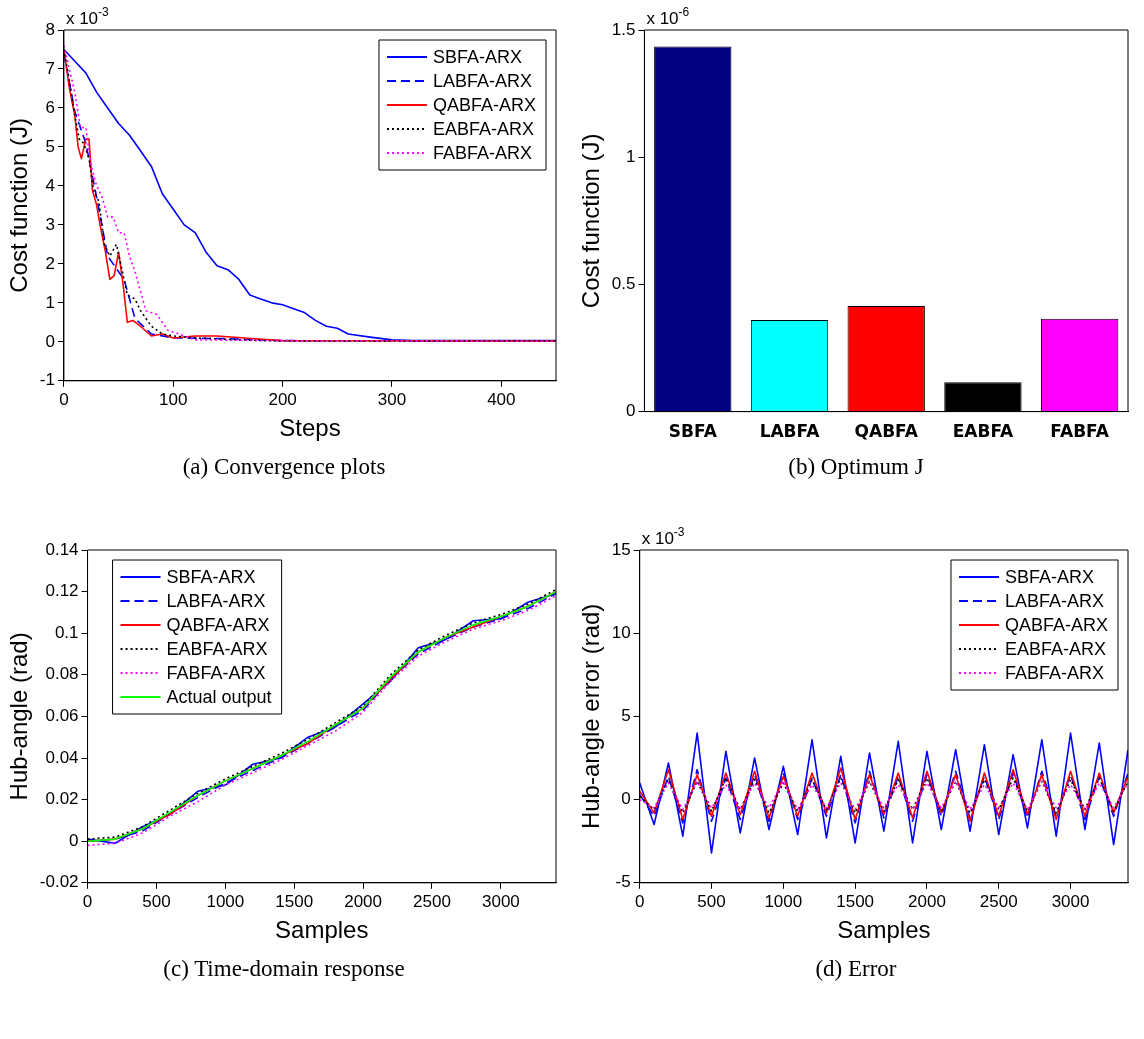 The image size is (1144, 1039). What do you see at coordinates (59, 882) in the screenshot?
I see `y-tick-label: -0.02` at bounding box center [59, 882].